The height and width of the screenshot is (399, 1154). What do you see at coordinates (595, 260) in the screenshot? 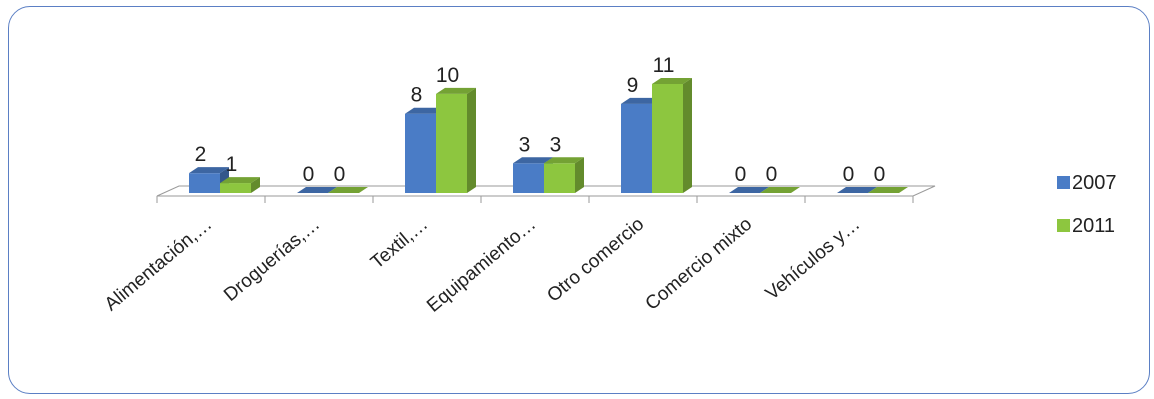
I see `category-label: Otro comercio` at bounding box center [595, 260].